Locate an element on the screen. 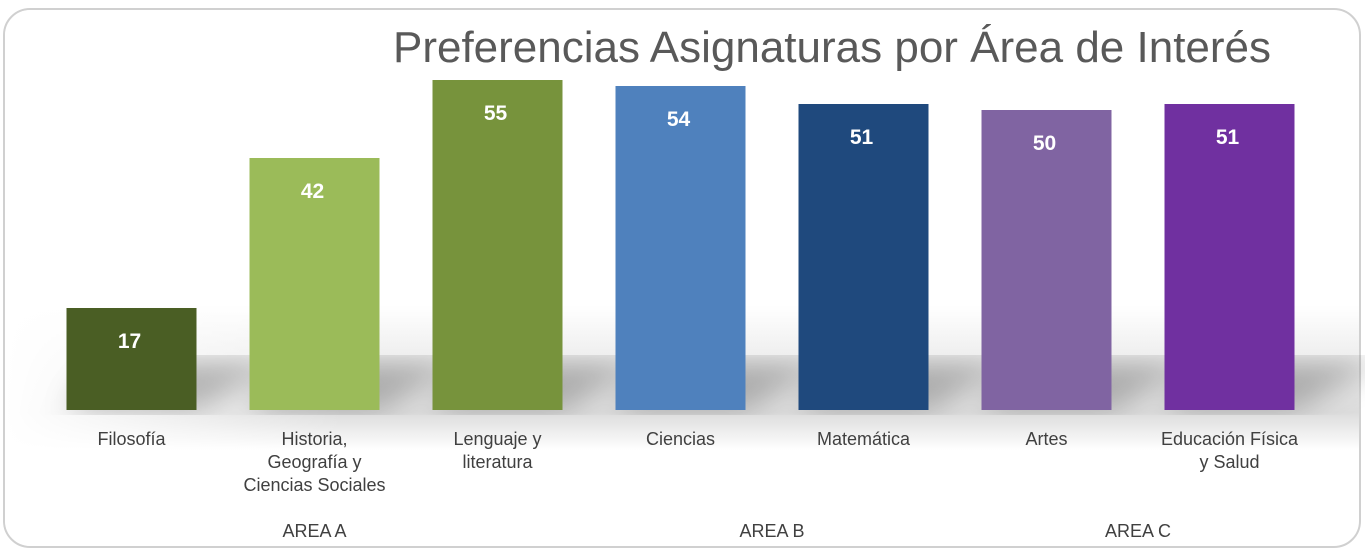  x-tick-label: Artes is located at coordinates (1046, 439).